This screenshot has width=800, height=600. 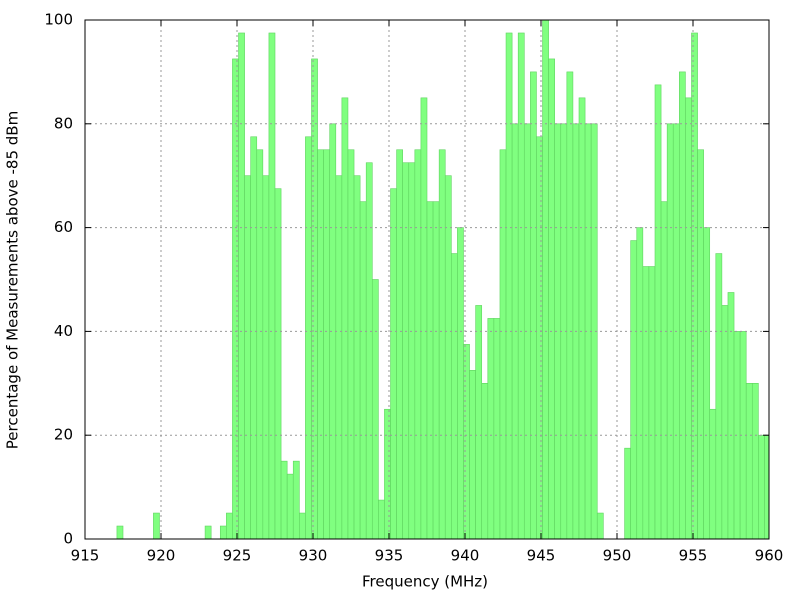 What do you see at coordinates (161, 556) in the screenshot?
I see `x-tick-label: 920` at bounding box center [161, 556].